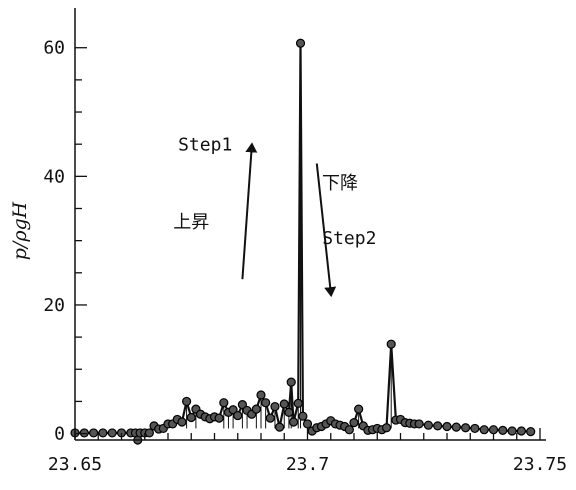 Image resolution: width=576 pixels, height=490 pixels. What do you see at coordinates (540, 464) in the screenshot?
I see `x-tick-label: 23.75` at bounding box center [540, 464].